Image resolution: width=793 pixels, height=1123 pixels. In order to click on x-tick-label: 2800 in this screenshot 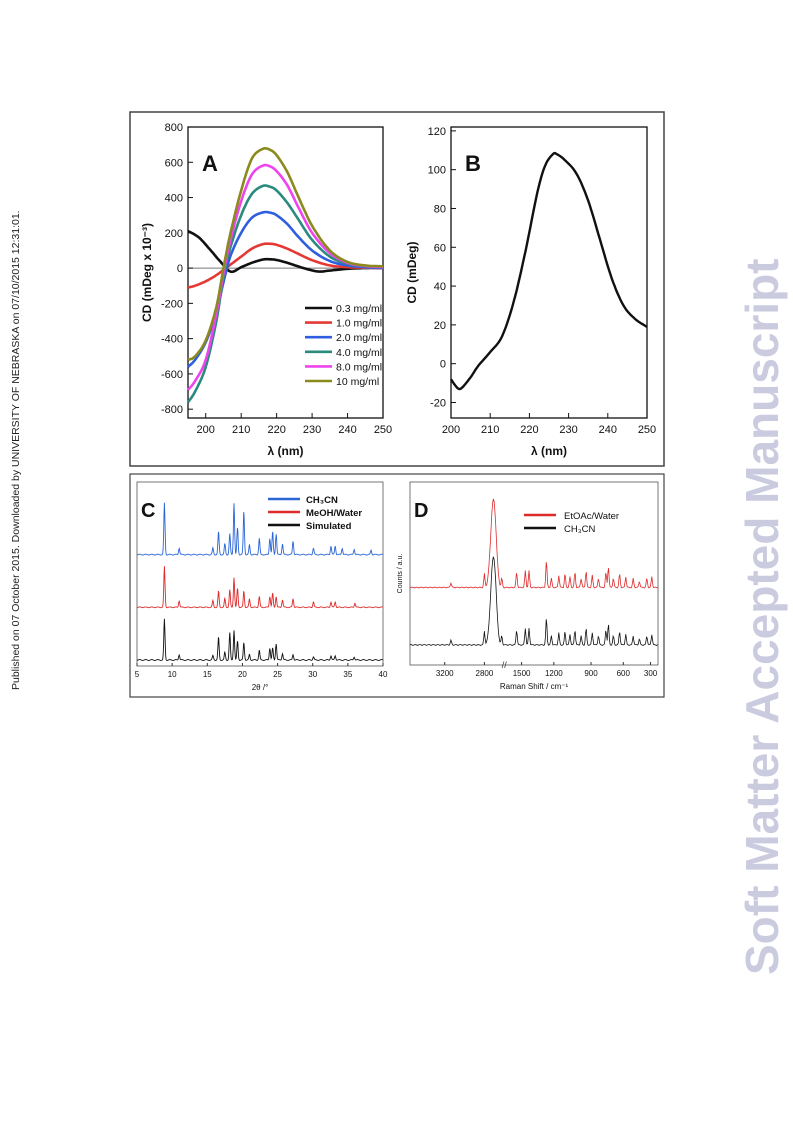, I will do `click(485, 673)`.